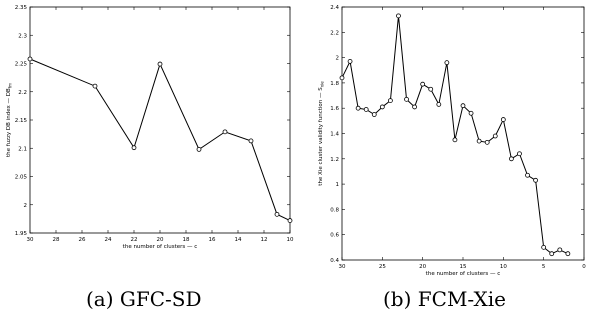 The width and height of the screenshot is (603, 321). What do you see at coordinates (342, 267) in the screenshot?
I see `x-tick-label-b: 30` at bounding box center [342, 267].